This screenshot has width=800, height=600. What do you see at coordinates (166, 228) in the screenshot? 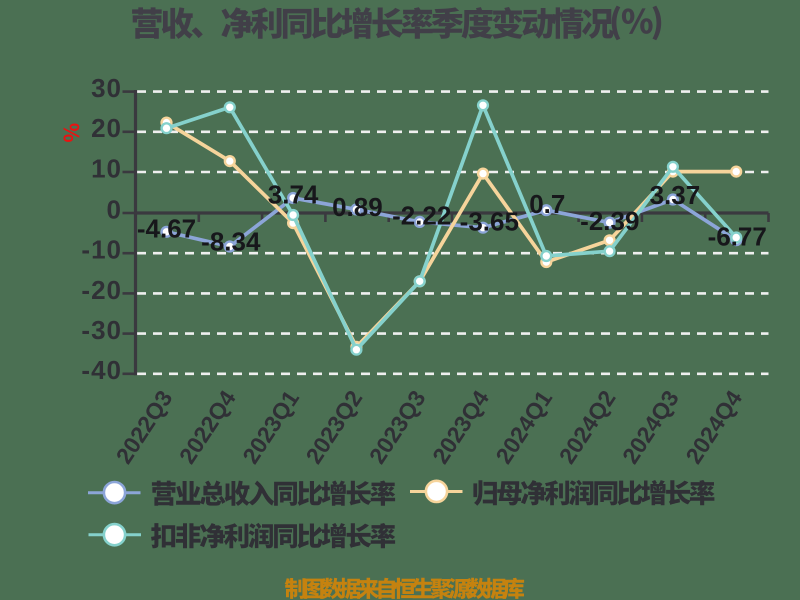
I see `svg-text: -4.67` at bounding box center [166, 228].